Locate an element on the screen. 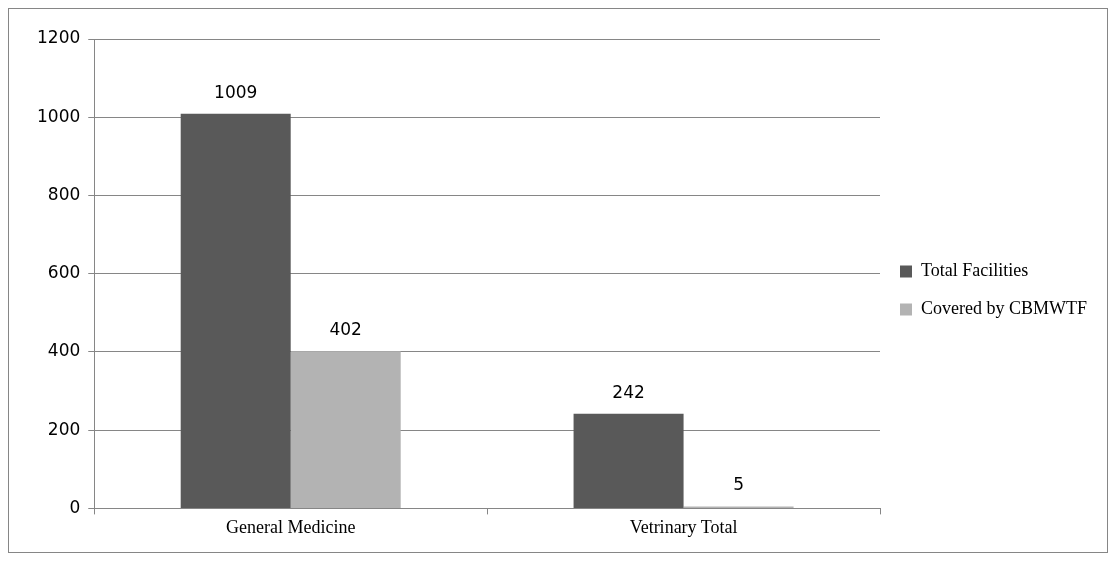 This screenshot has width=1118, height=561. data-label: 1009 is located at coordinates (236, 91).